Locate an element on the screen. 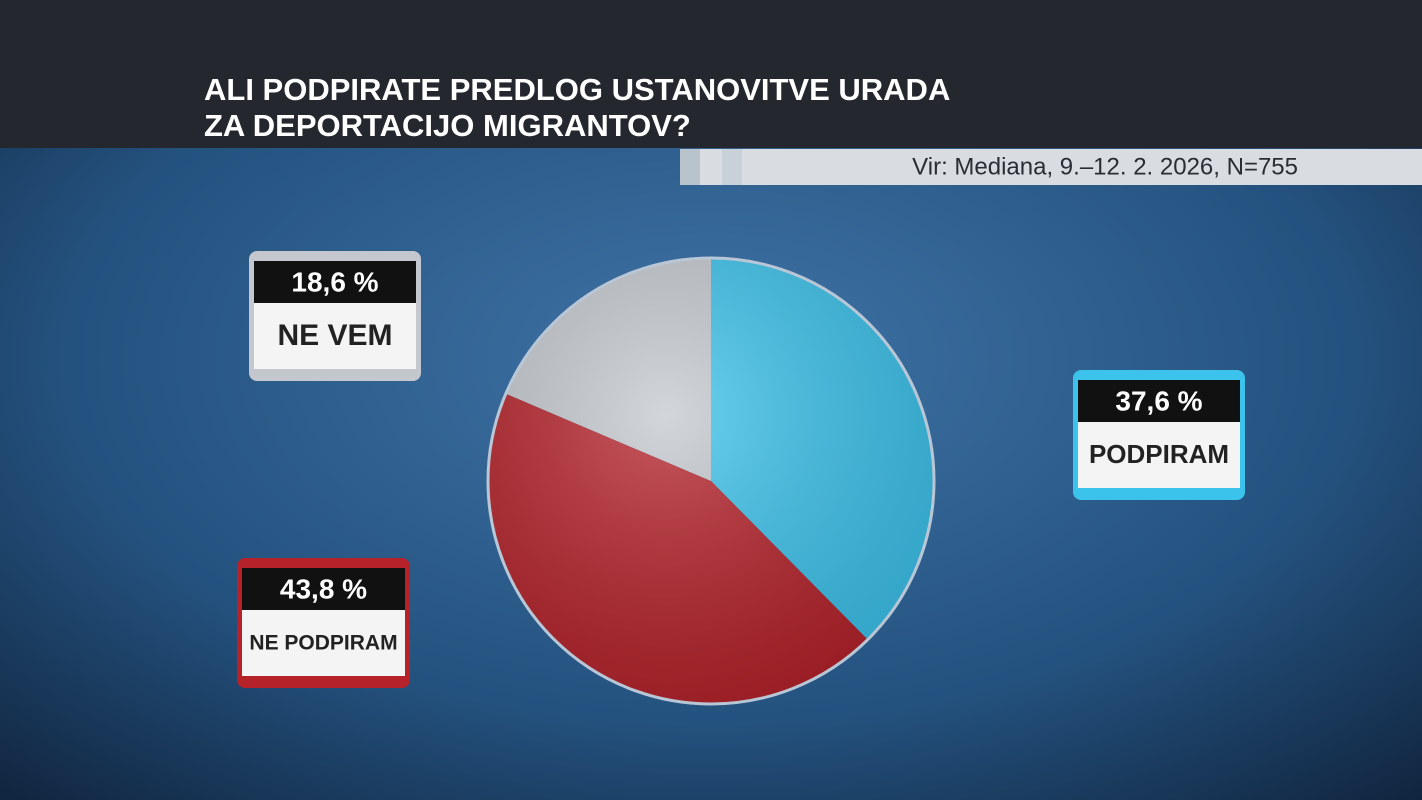 The image size is (1422, 800). value-label: 37,6 % is located at coordinates (1158, 400).